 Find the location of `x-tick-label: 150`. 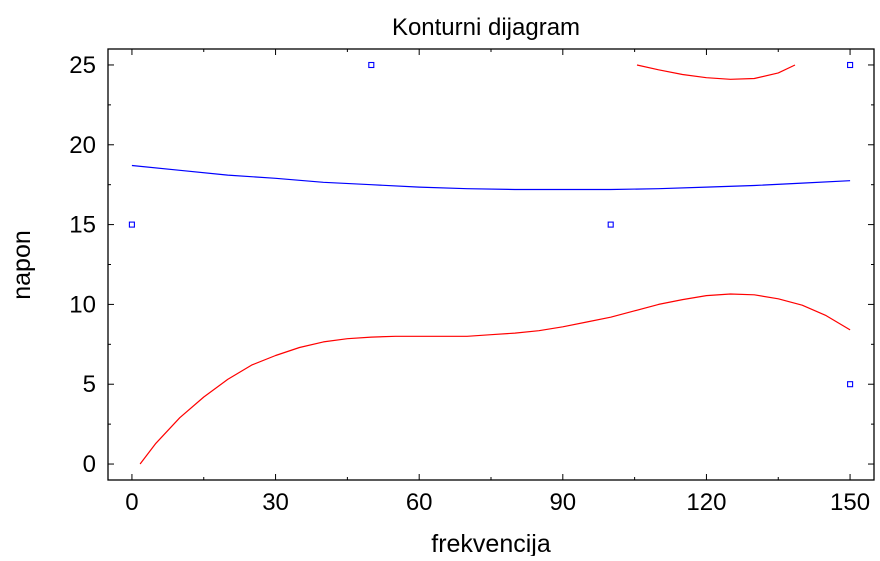

x-tick-label: 150 is located at coordinates (850, 502).